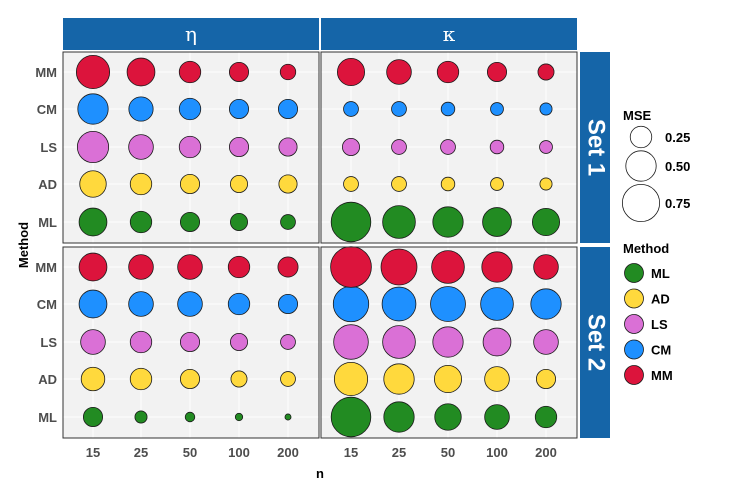  Describe the element at coordinates (351, 452) in the screenshot. I see `x-tick-label: 15` at that location.